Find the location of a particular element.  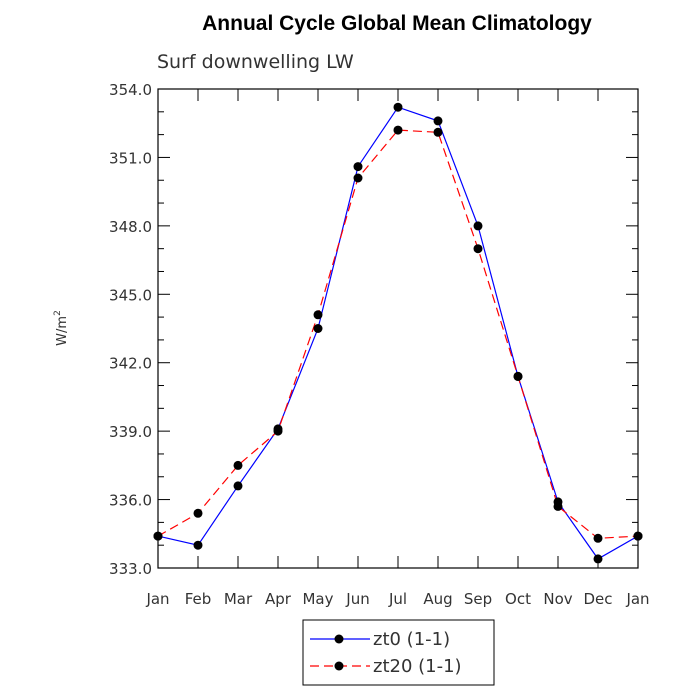

x-tick-label: Aug is located at coordinates (437, 599).